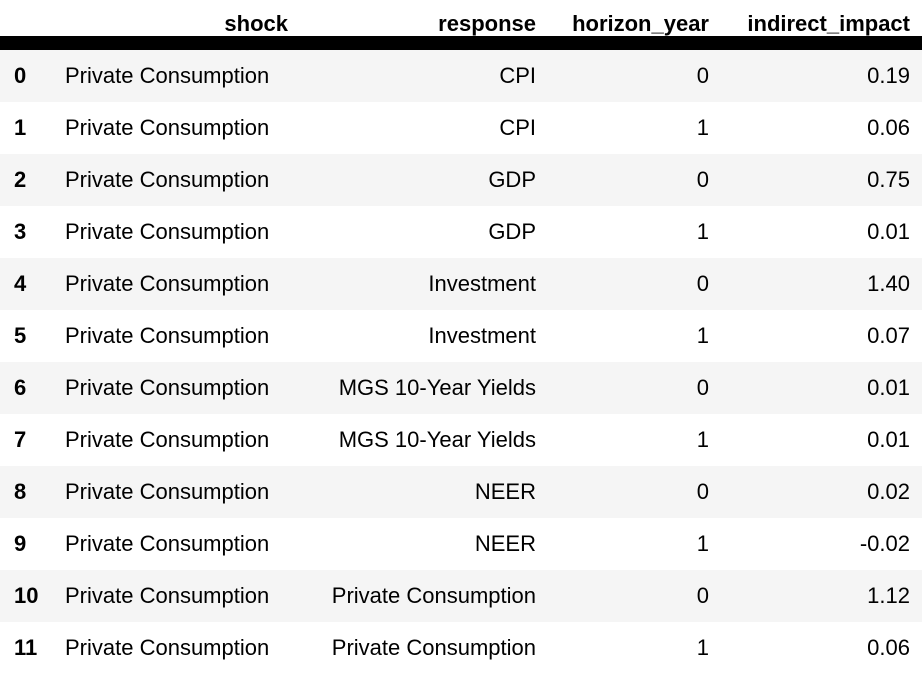 This screenshot has height=674, width=922. What do you see at coordinates (888, 283) in the screenshot?
I see `cell-indirect-impact: 1.40` at bounding box center [888, 283].